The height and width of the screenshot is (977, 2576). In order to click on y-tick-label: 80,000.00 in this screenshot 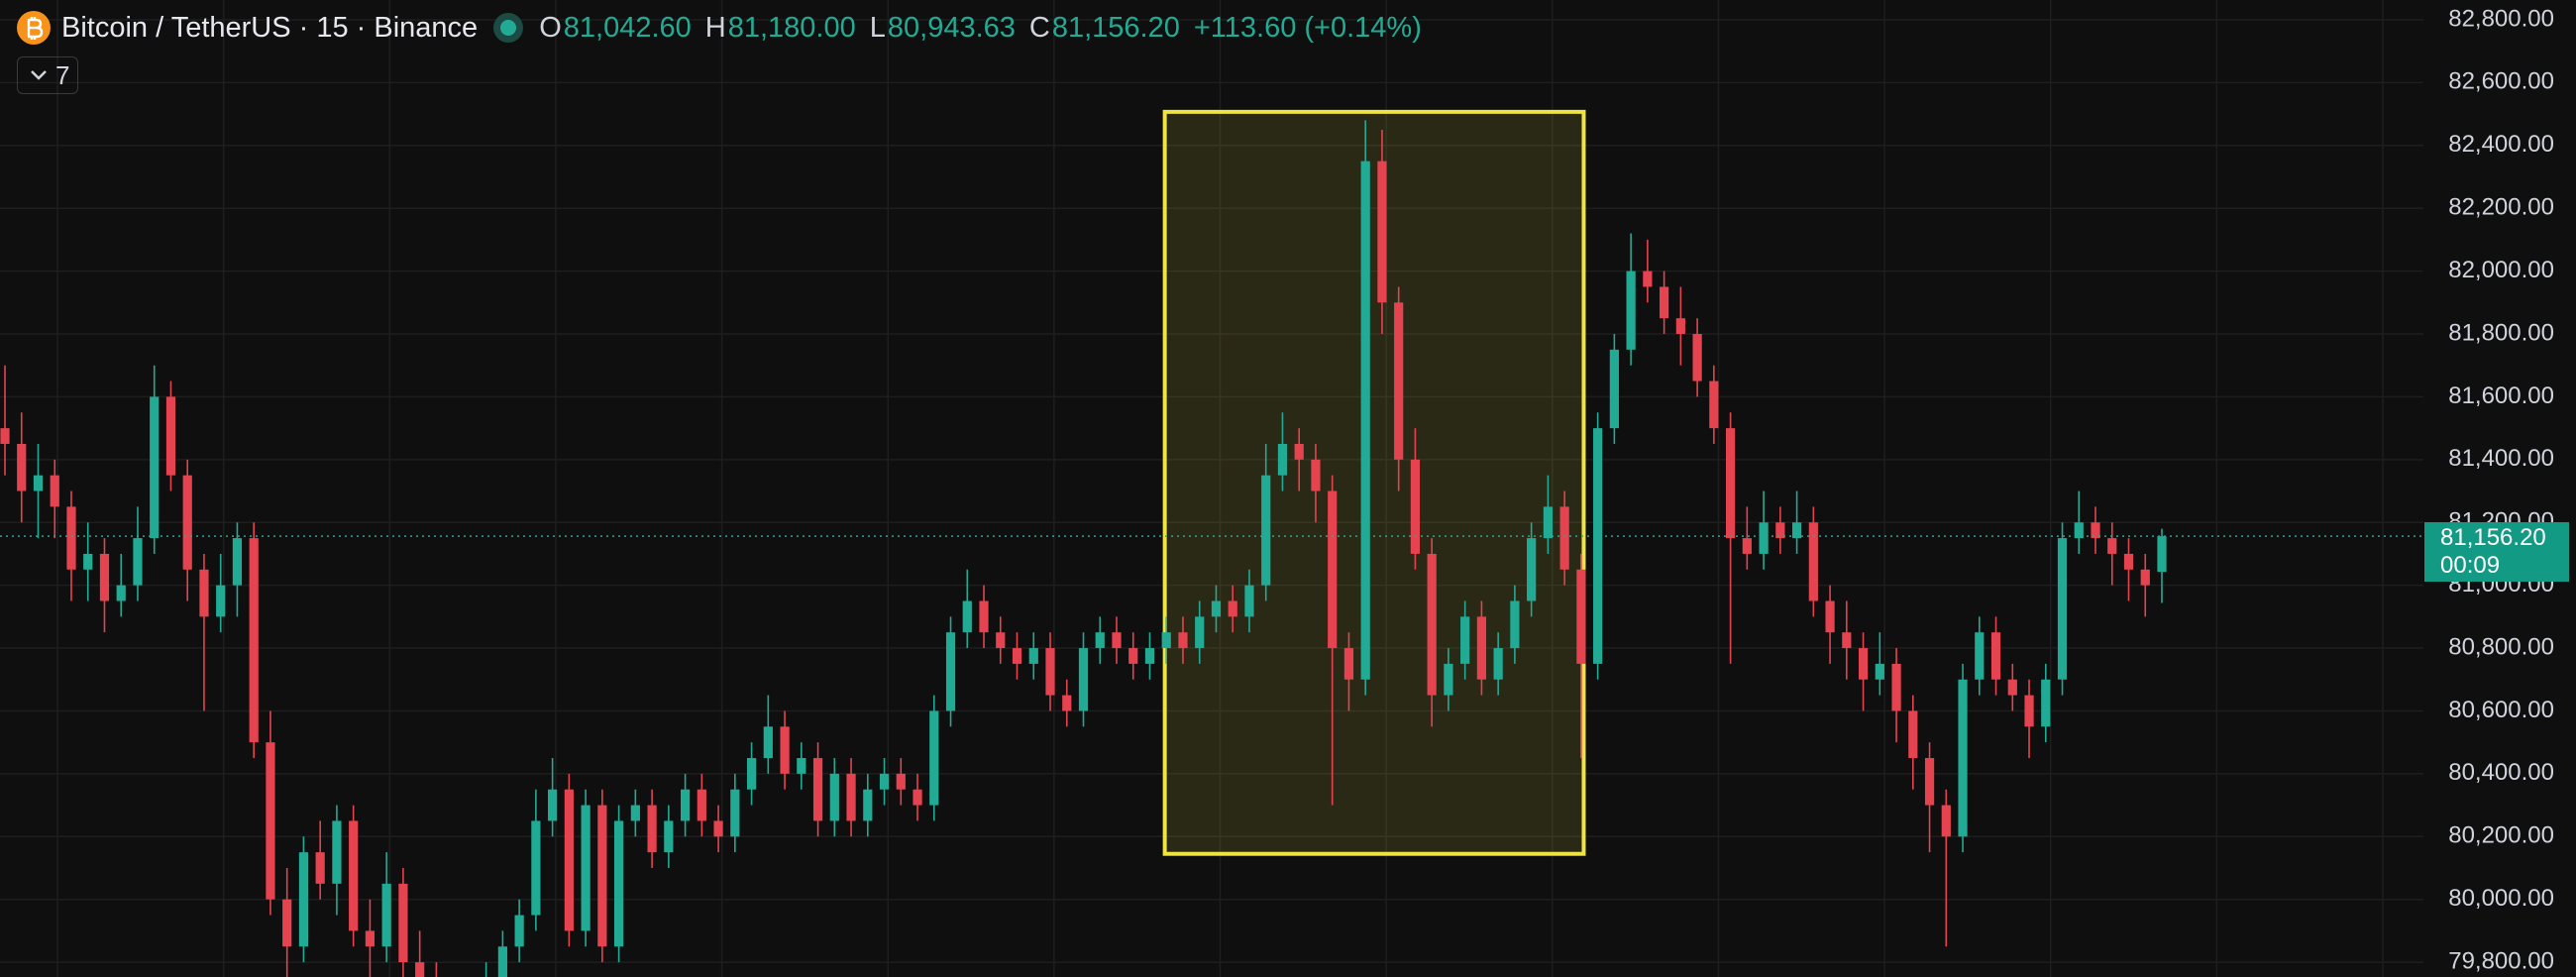, I will do `click(2501, 898)`.